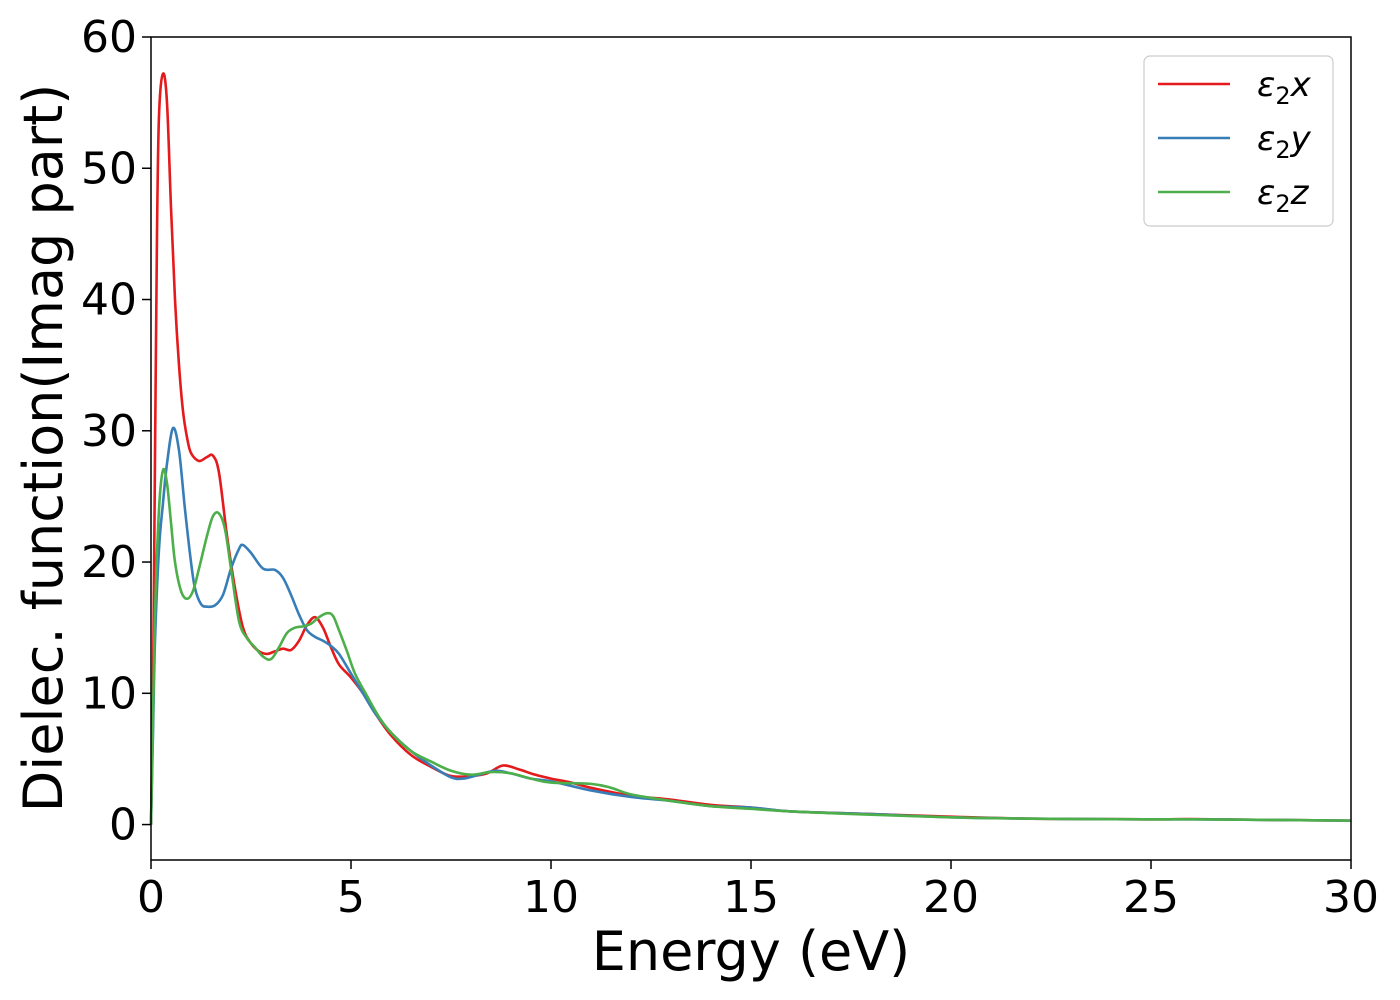 This screenshot has width=1400, height=1000. What do you see at coordinates (123, 825) in the screenshot?
I see `y-tick-label: 0` at bounding box center [123, 825].